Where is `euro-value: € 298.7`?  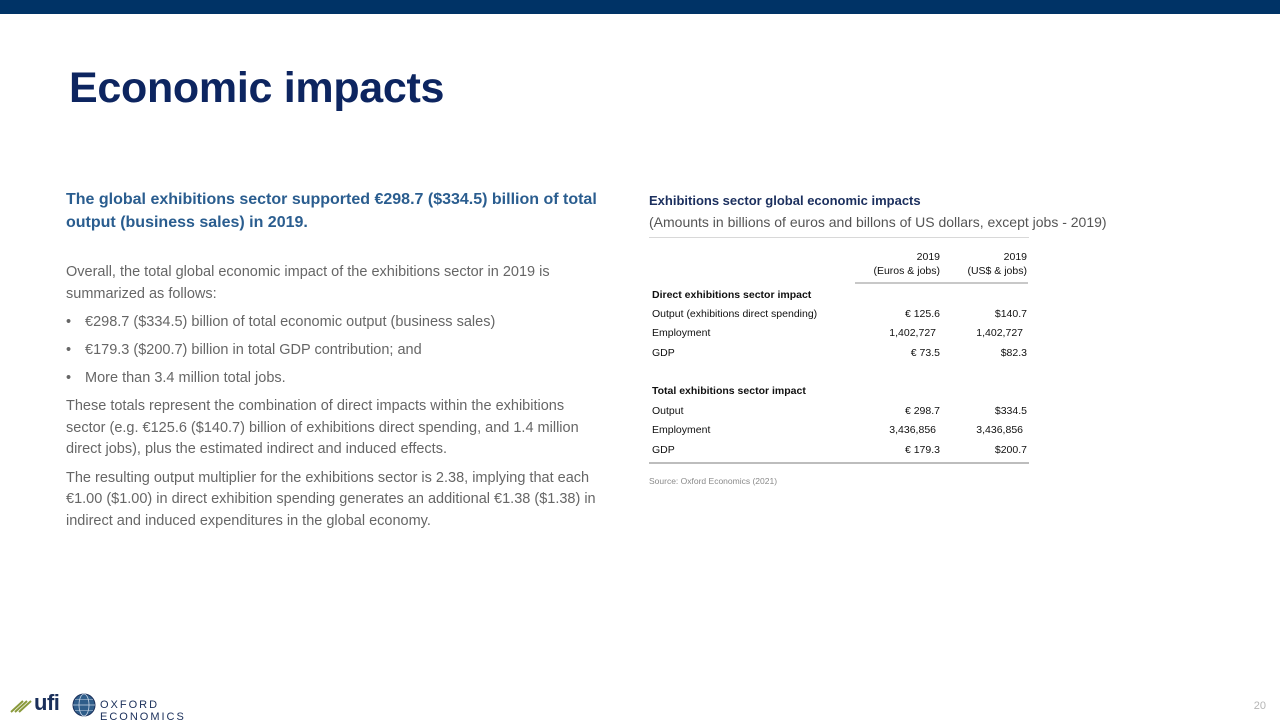
euro-value: € 298.7 is located at coordinates (922, 411).